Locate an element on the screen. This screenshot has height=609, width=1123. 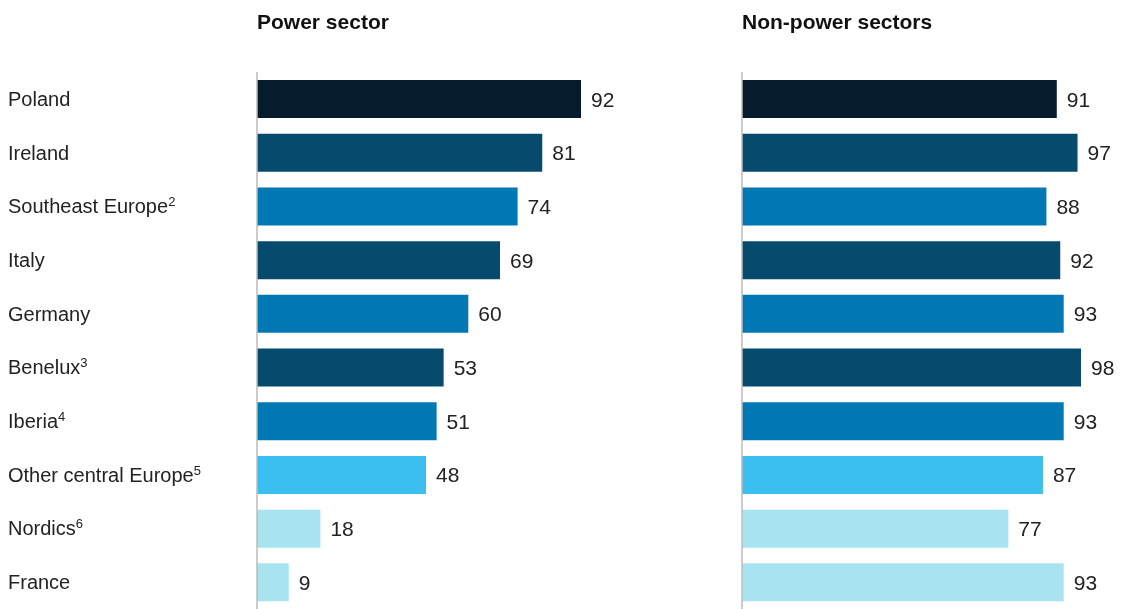
y-tick-label: Iberia$^{4}$ is located at coordinates (37, 420).